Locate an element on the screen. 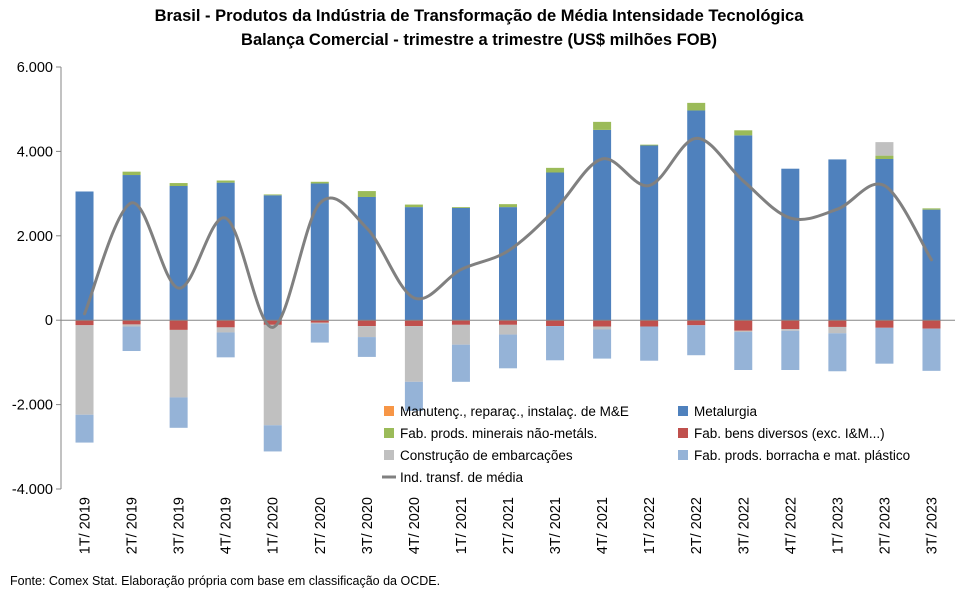 The width and height of the screenshot is (958, 594). x-tick-label: 1T/ 2022 is located at coordinates (650, 525).